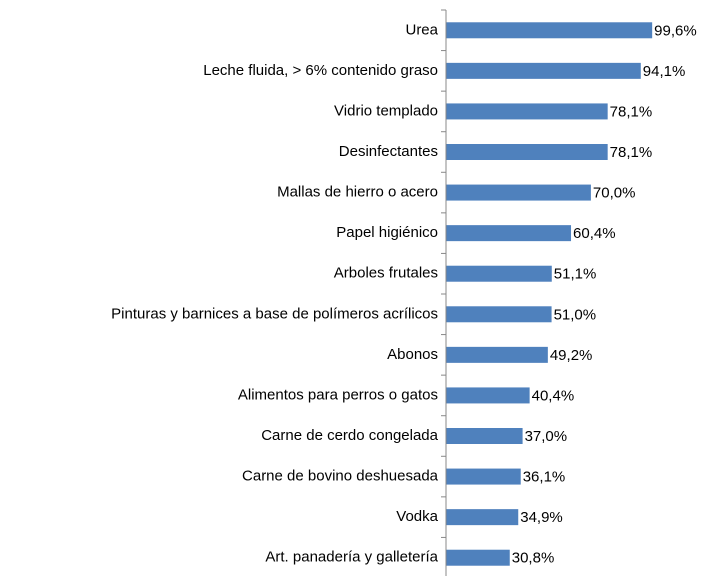 This screenshot has height=576, width=711. Describe the element at coordinates (575, 314) in the screenshot. I see `value-label: 51,0%` at that location.